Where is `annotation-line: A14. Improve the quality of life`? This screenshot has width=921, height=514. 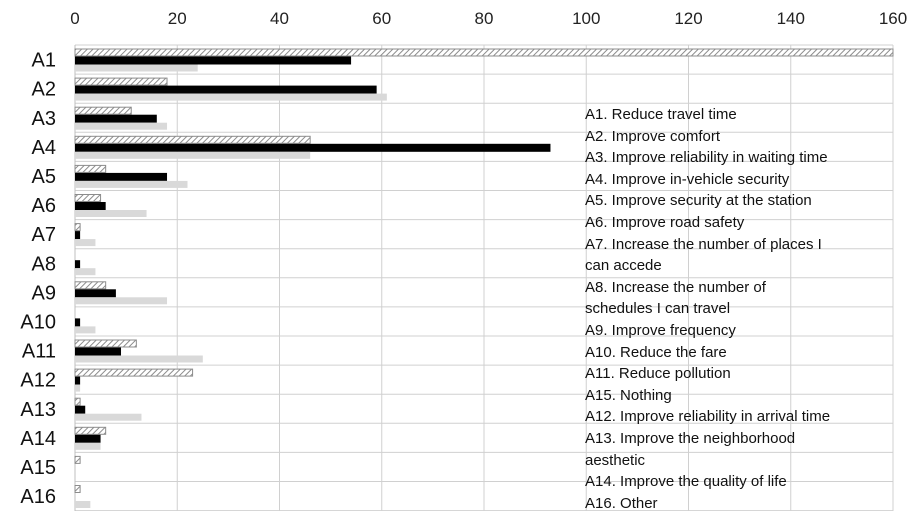 annotation-line: A14. Improve the quality of life is located at coordinates (686, 482).